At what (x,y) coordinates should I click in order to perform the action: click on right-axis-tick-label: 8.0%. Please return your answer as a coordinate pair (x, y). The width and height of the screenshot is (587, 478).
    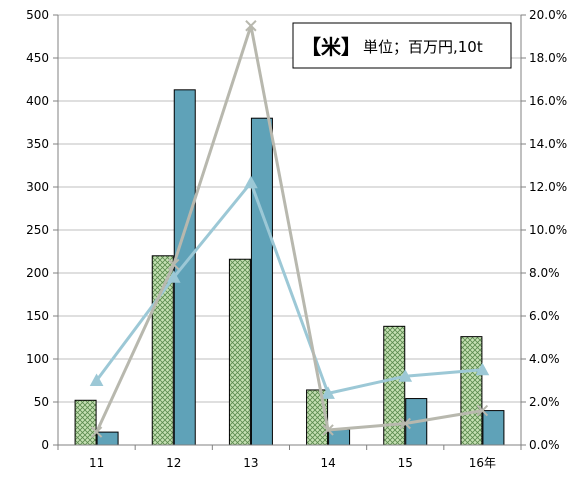
    Looking at the image, I should click on (544, 273).